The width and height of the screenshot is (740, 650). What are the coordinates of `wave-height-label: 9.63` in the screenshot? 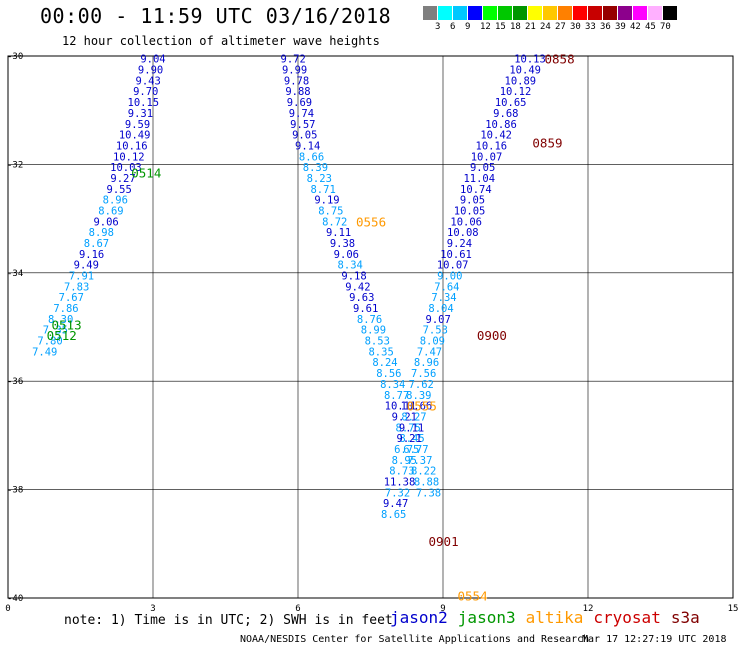 It's located at (361, 298).